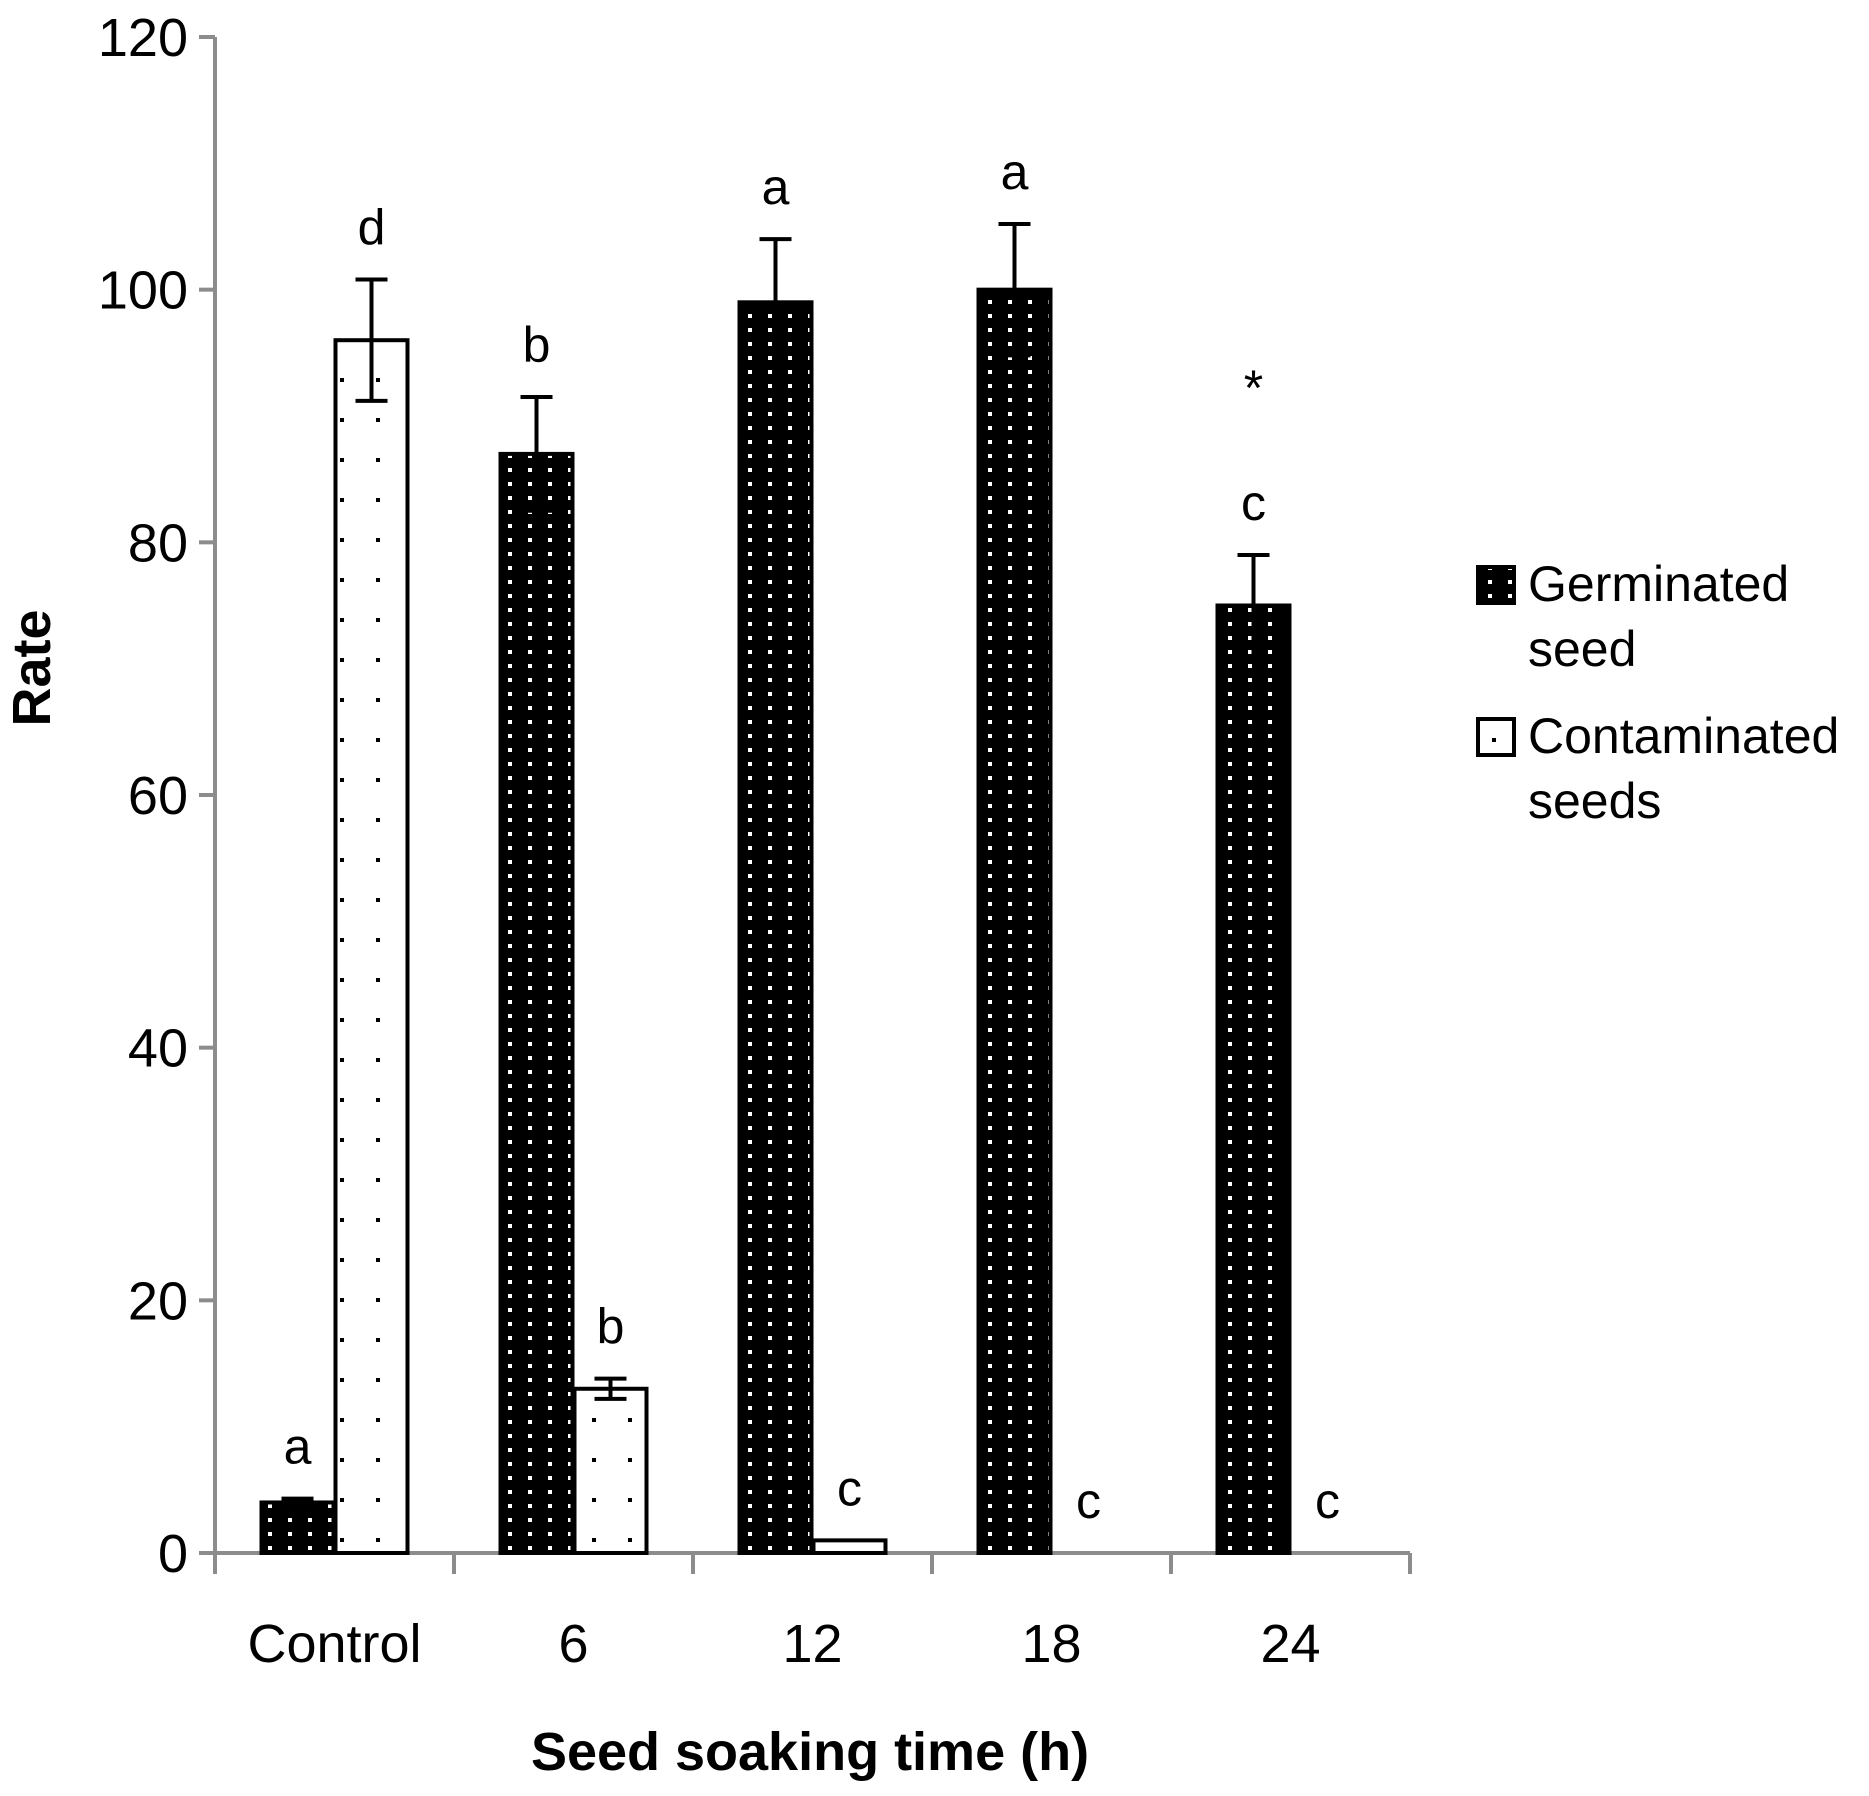  What do you see at coordinates (1582, 649) in the screenshot?
I see `legend-label-germinated: seed` at bounding box center [1582, 649].